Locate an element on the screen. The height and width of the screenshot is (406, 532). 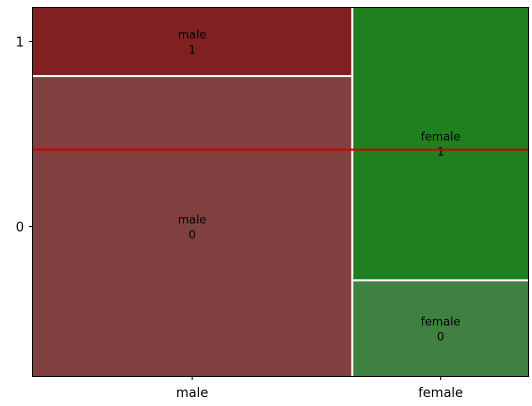
x-tick-label: male is located at coordinates (192, 393).